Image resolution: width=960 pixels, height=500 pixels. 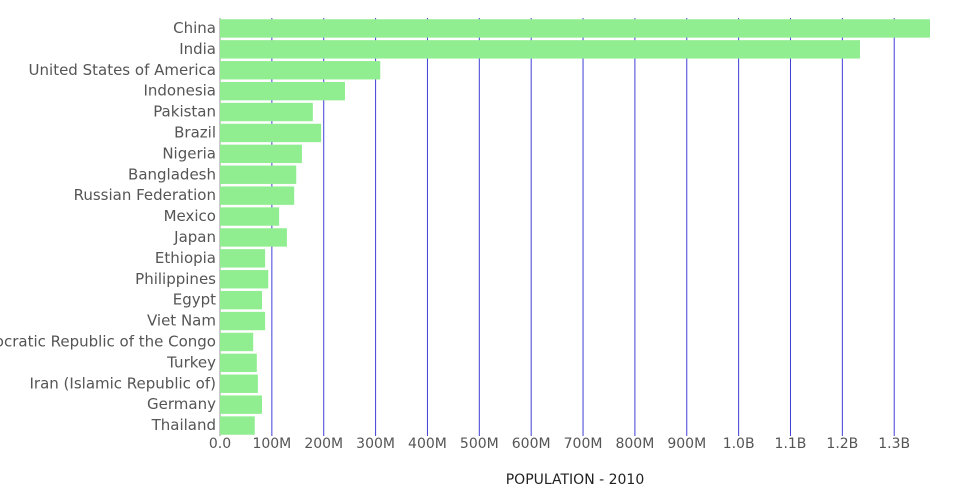 I want to click on x-tick-label: 900M, so click(x=686, y=444).